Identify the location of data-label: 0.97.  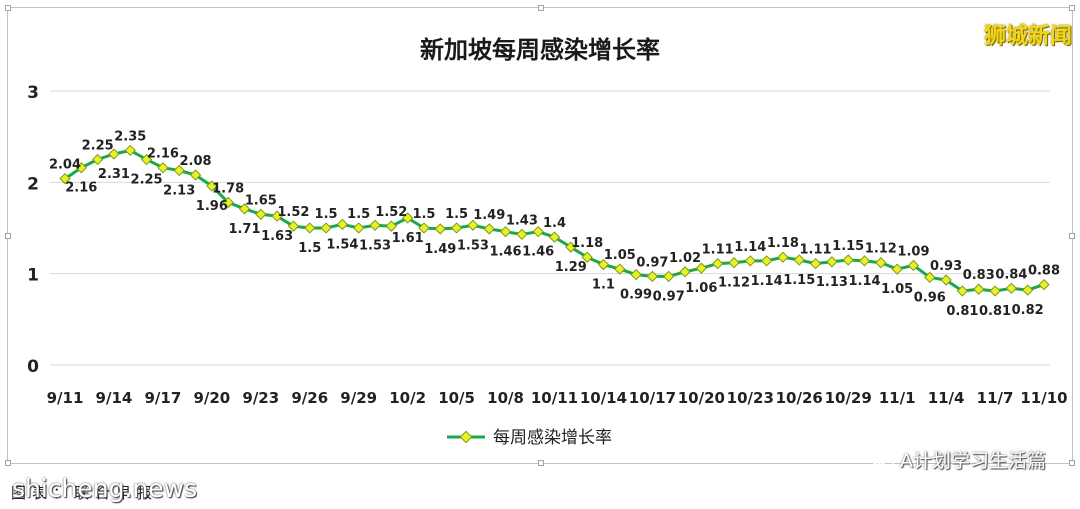
(652, 262).